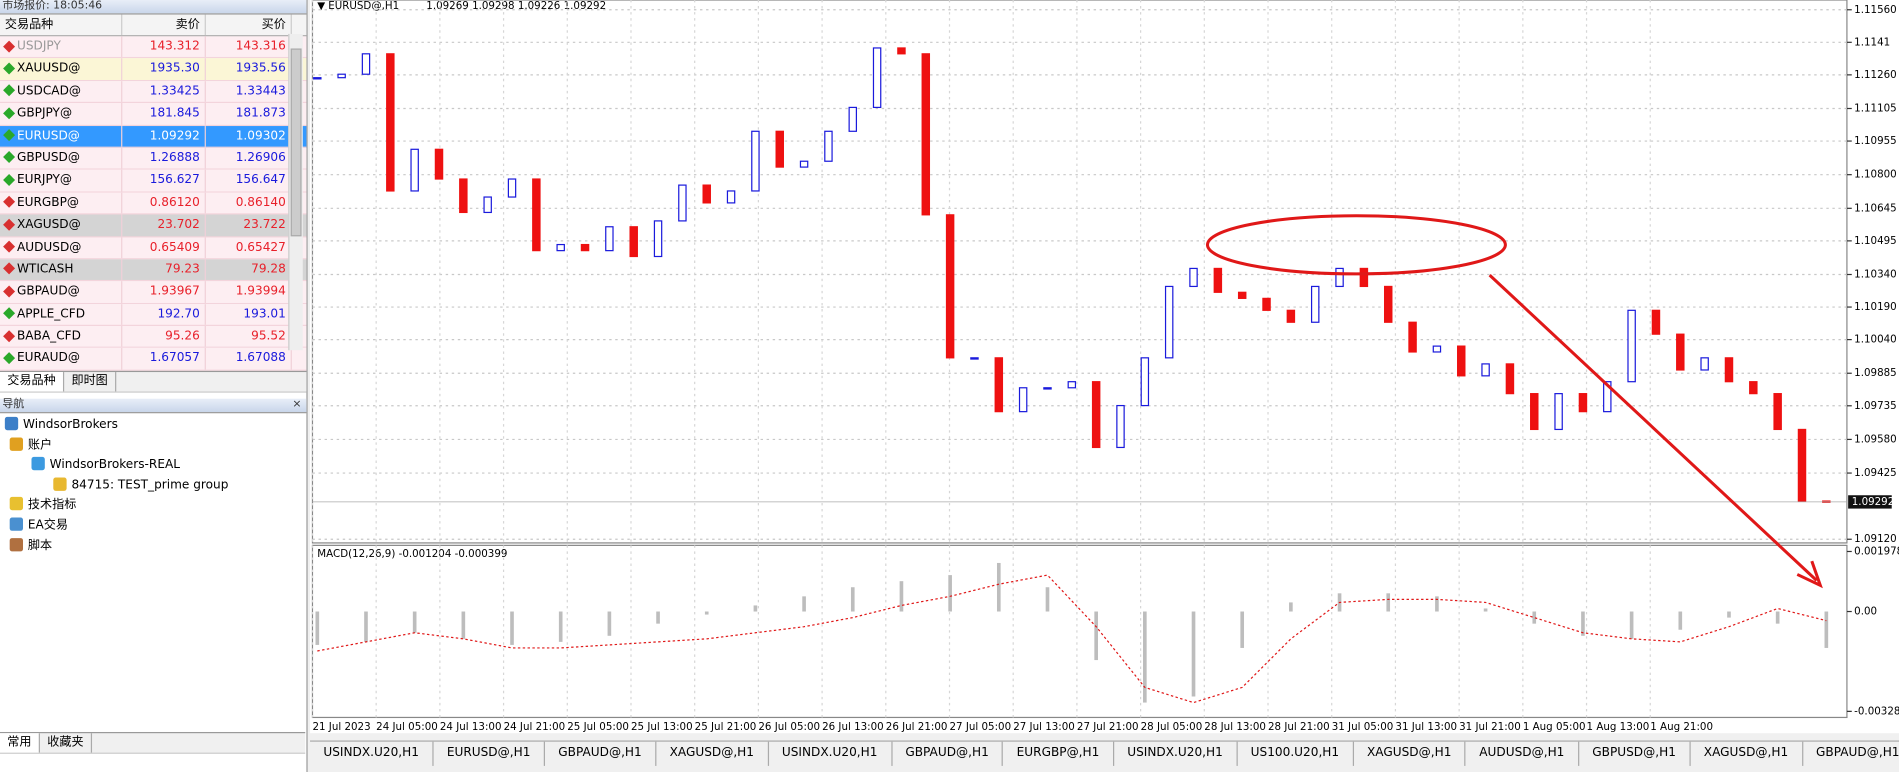 This screenshot has width=1899, height=772. I want to click on symbol-row: EURUSD@ 1.09292 1.09302, so click(153, 136).